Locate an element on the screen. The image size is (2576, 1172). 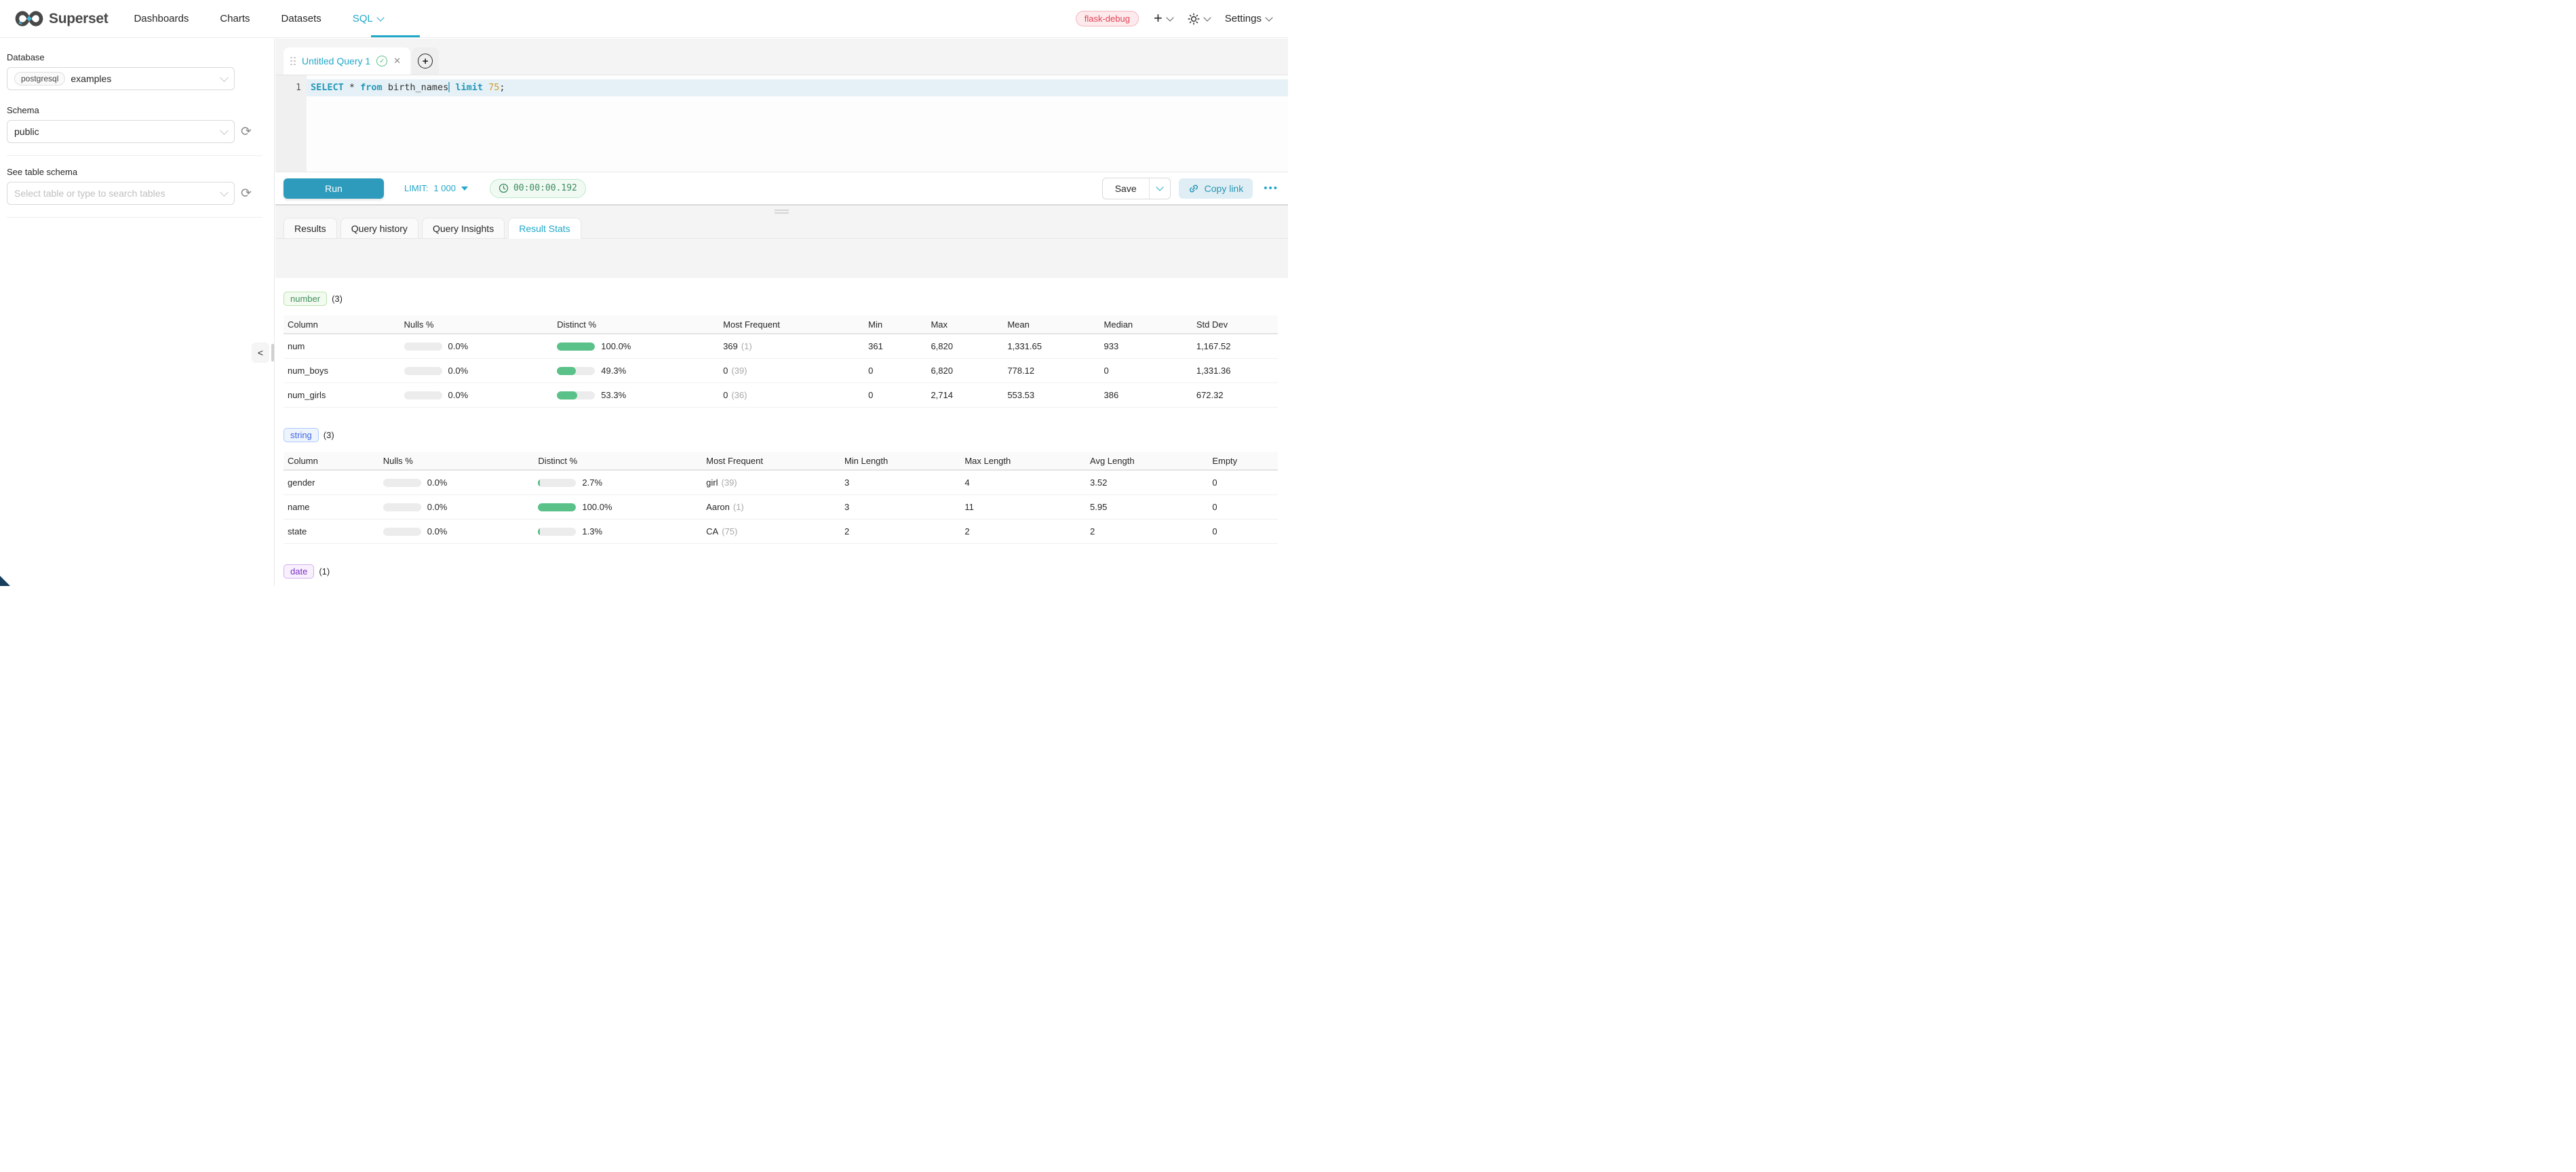
stats-header-cell: Median is located at coordinates (1118, 324).